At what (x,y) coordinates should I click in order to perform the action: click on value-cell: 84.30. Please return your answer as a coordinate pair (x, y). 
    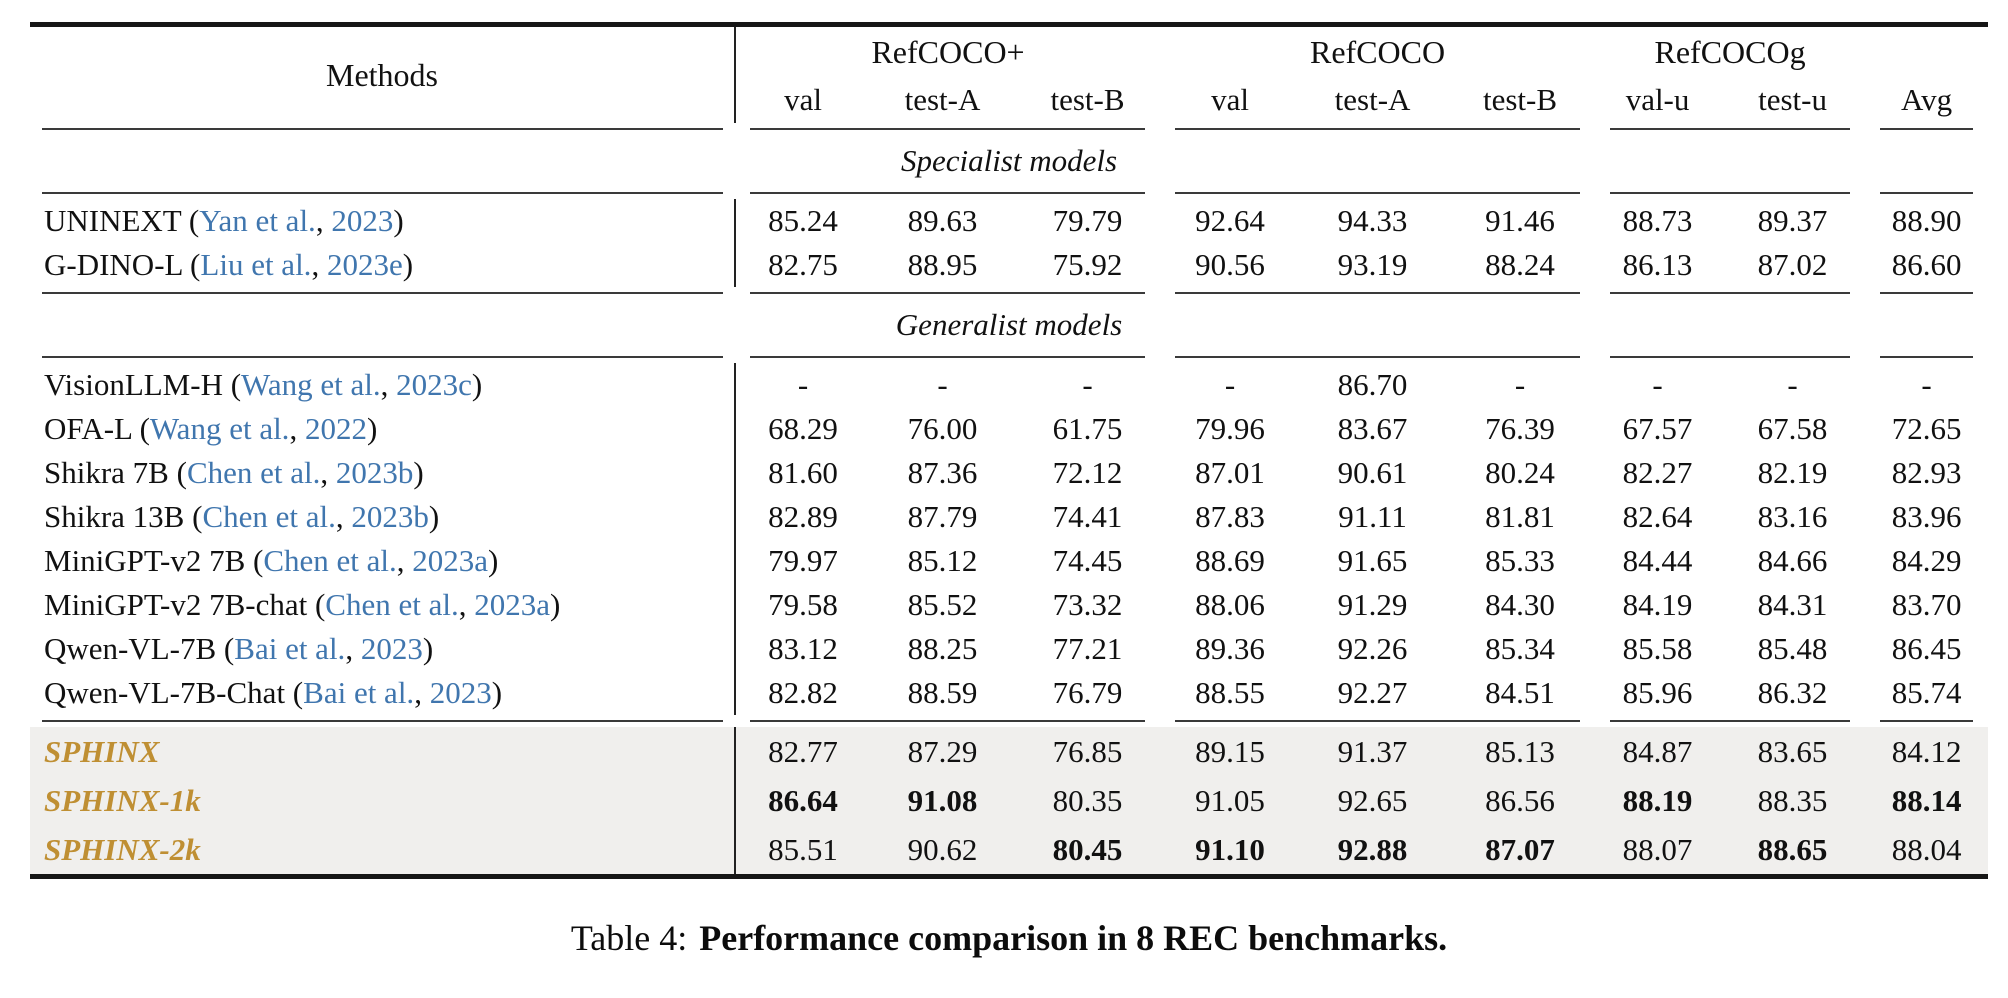
    Looking at the image, I should click on (1520, 604).